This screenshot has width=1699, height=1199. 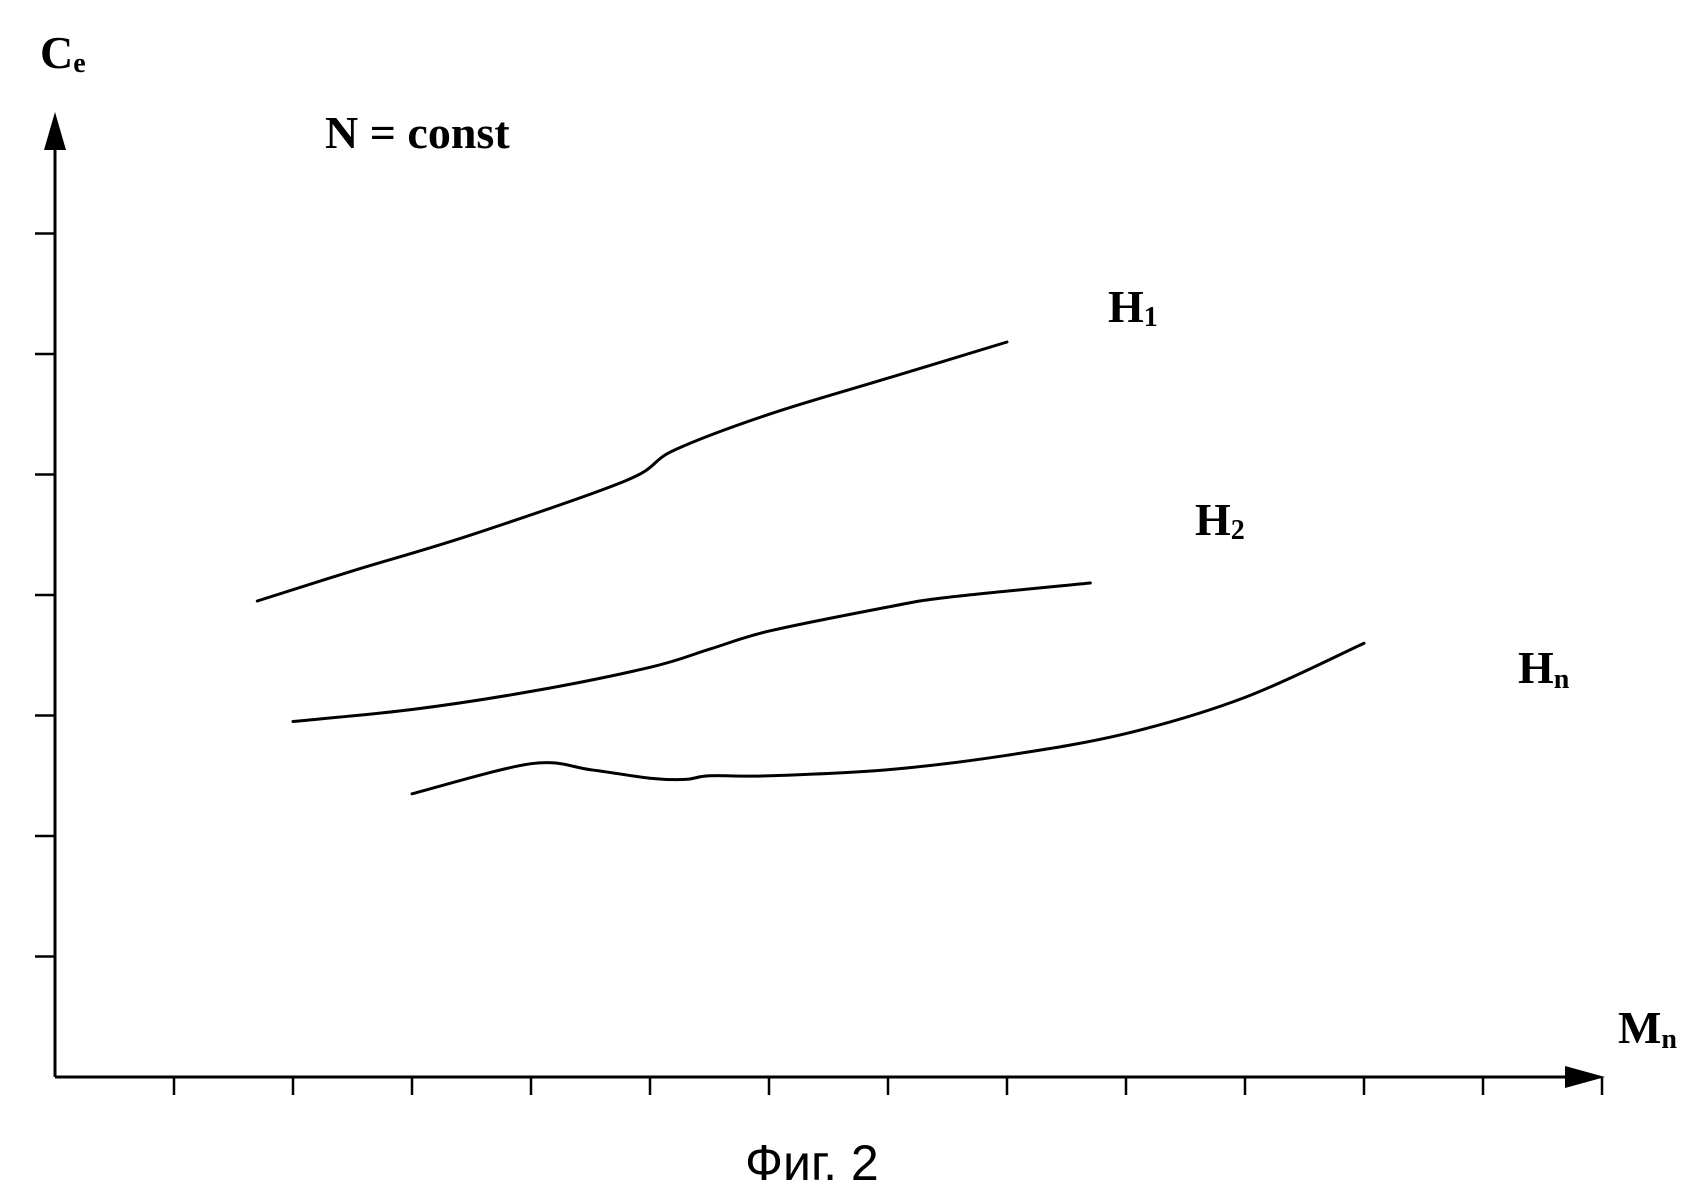 What do you see at coordinates (63, 53) in the screenshot?
I see `y-axis-label: Ce` at bounding box center [63, 53].